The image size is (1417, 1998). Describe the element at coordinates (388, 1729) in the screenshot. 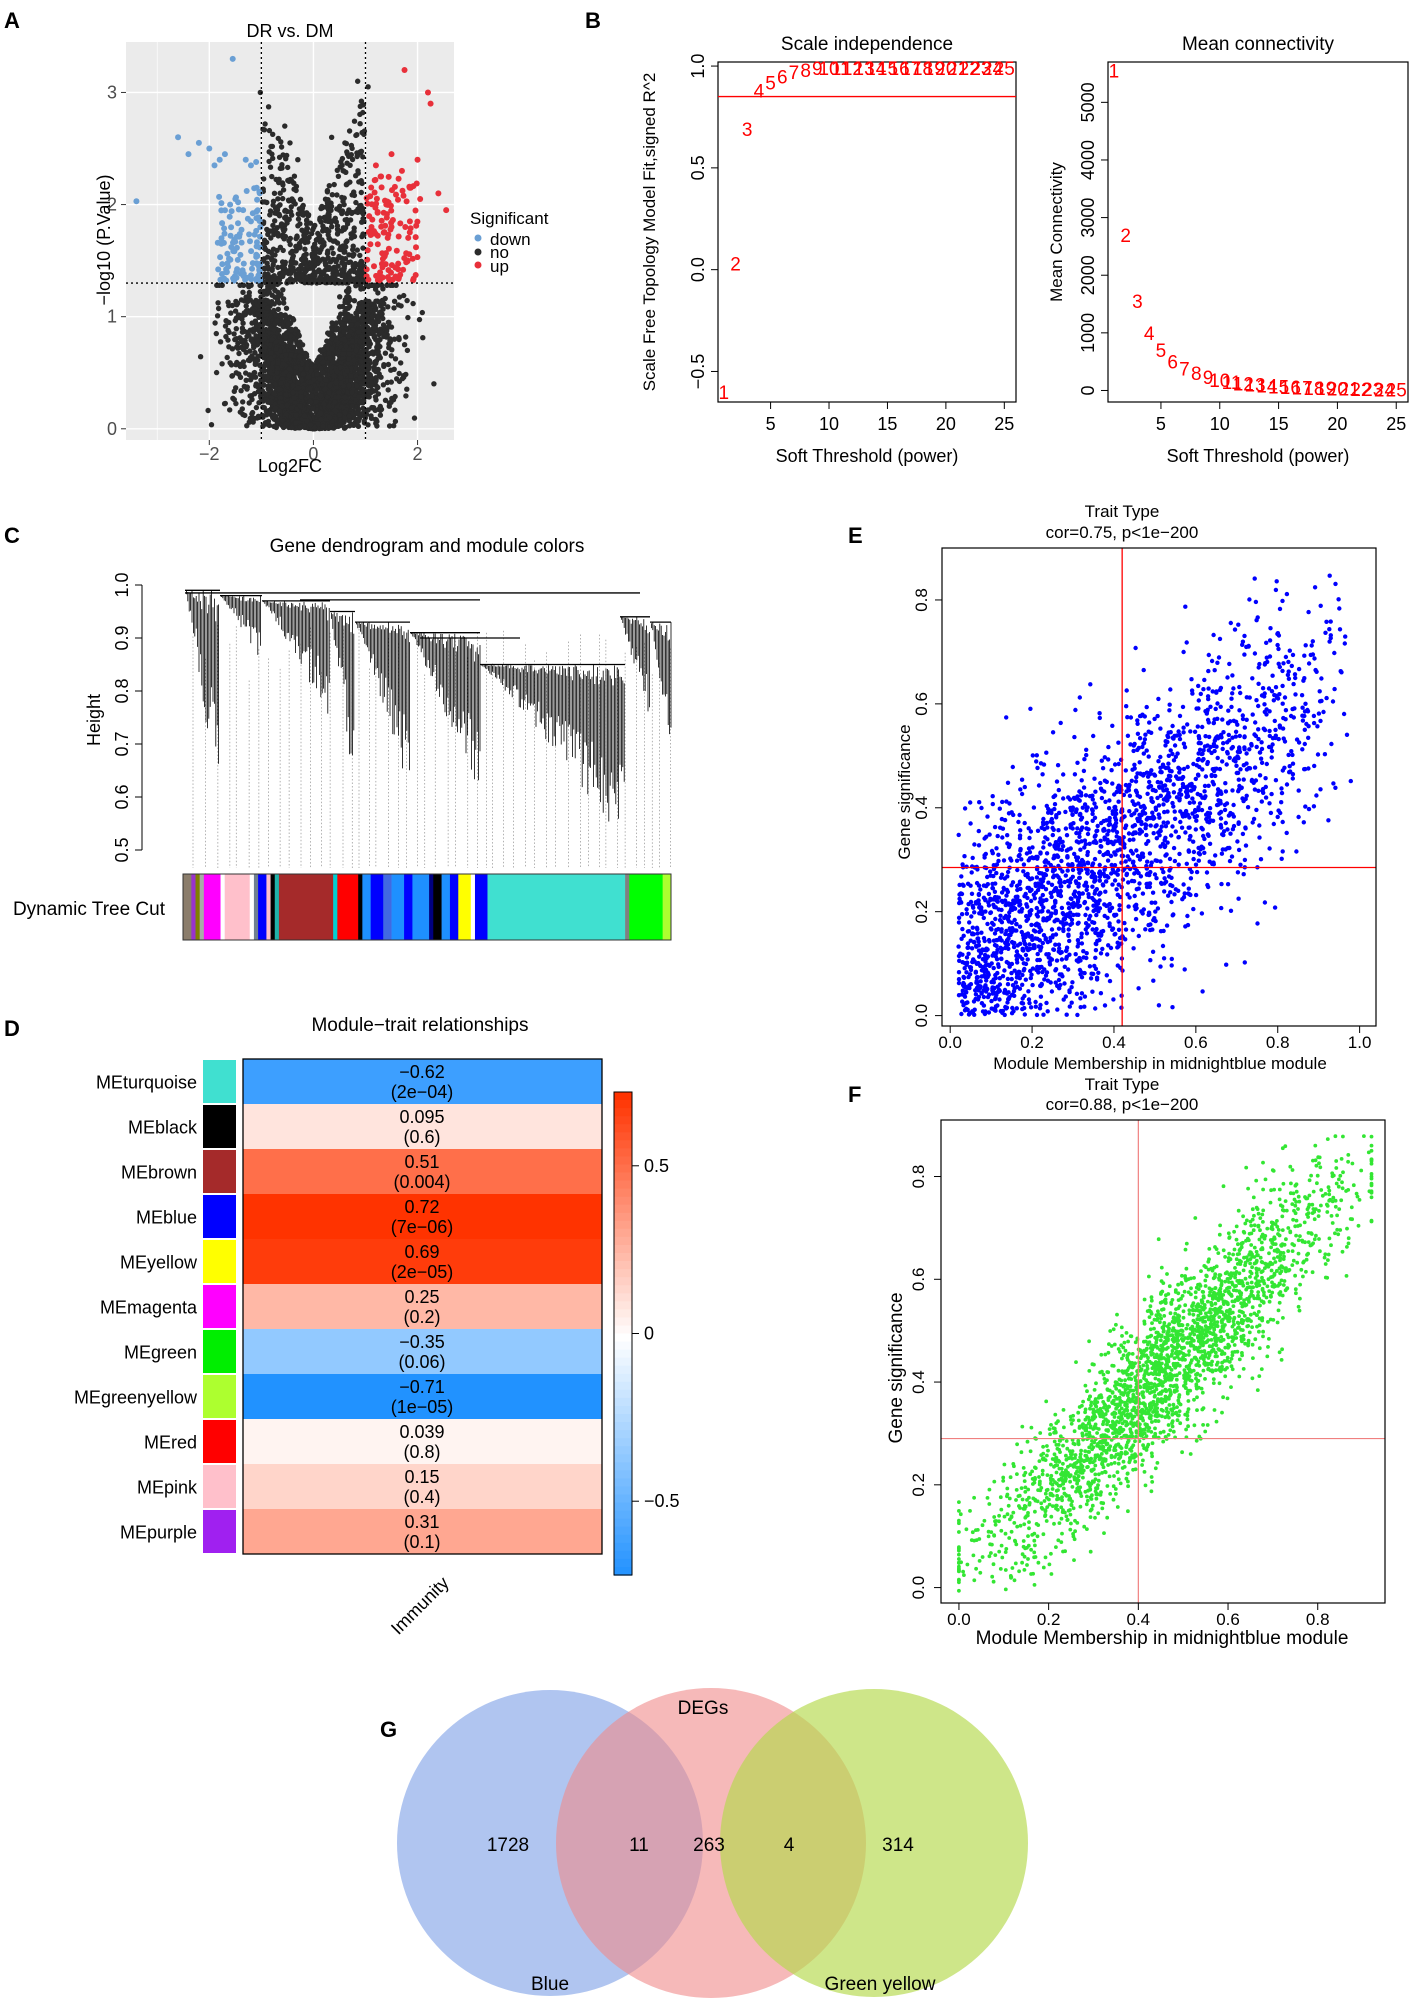

I see `panel-label-g: G` at that location.